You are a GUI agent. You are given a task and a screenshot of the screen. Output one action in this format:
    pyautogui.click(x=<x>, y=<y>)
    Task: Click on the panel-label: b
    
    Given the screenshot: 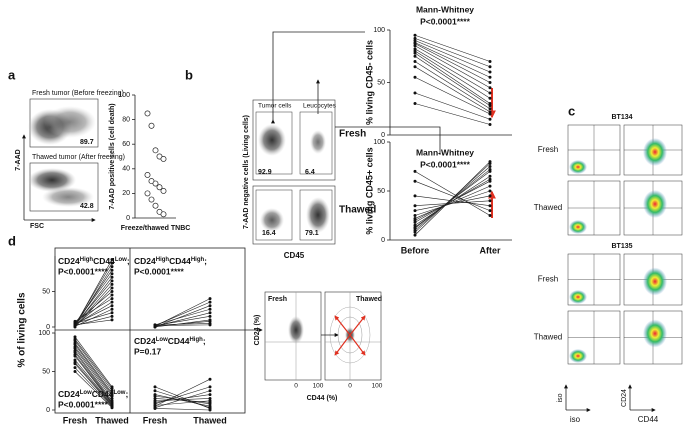 What is the action you would take?
    pyautogui.click(x=189, y=74)
    